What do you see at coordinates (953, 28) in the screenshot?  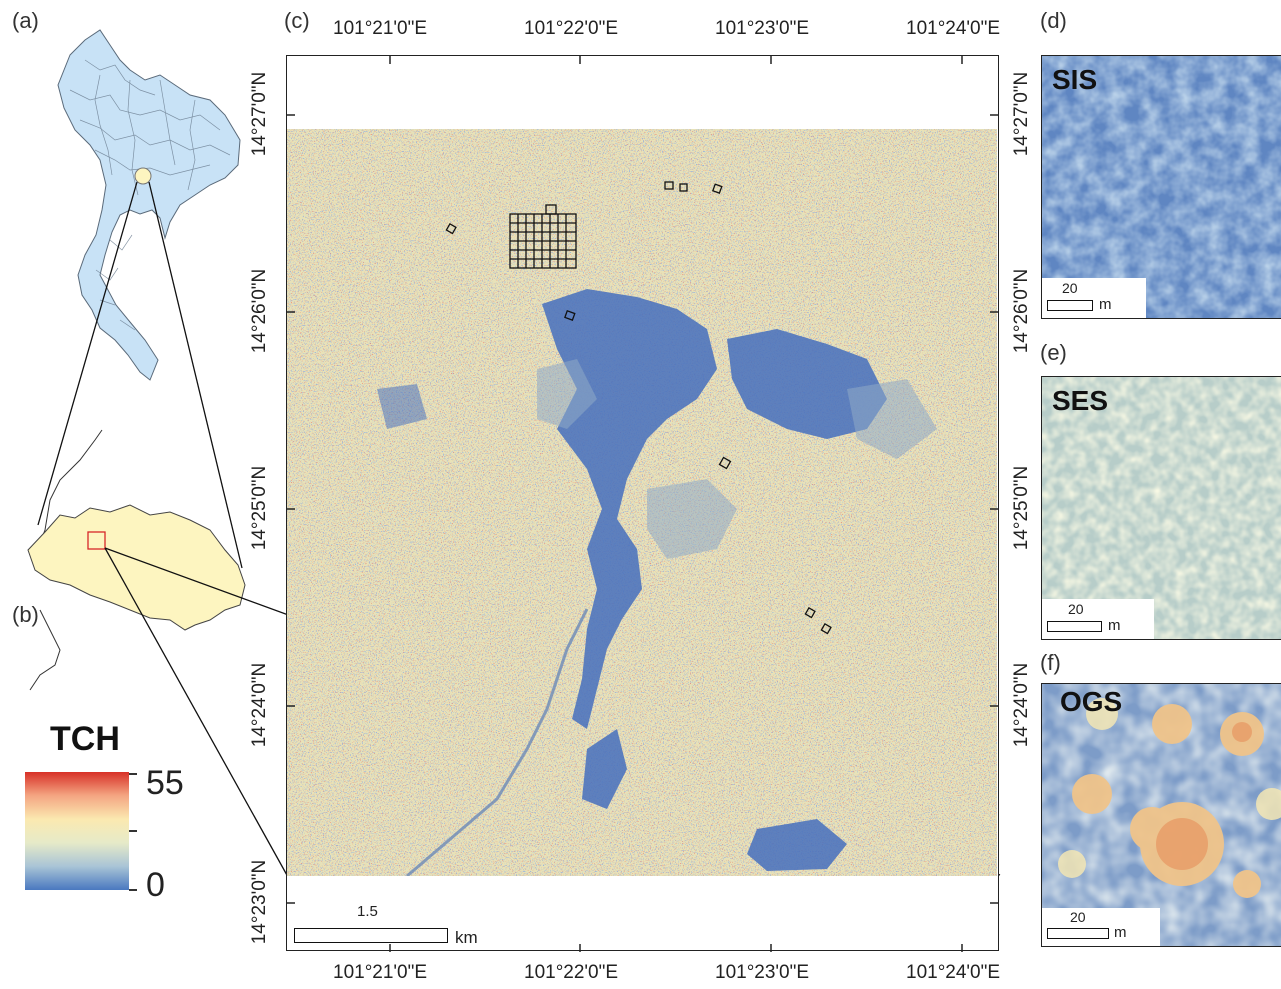 I see `lon-label-top-4: 101°24'0"E` at bounding box center [953, 28].